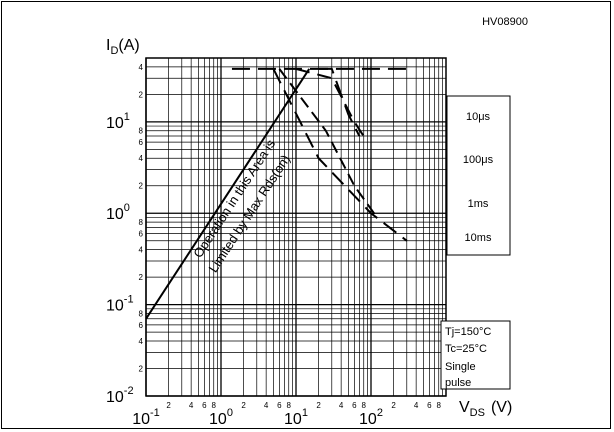  I want to click on legend-condition-4: pulse, so click(458, 383).